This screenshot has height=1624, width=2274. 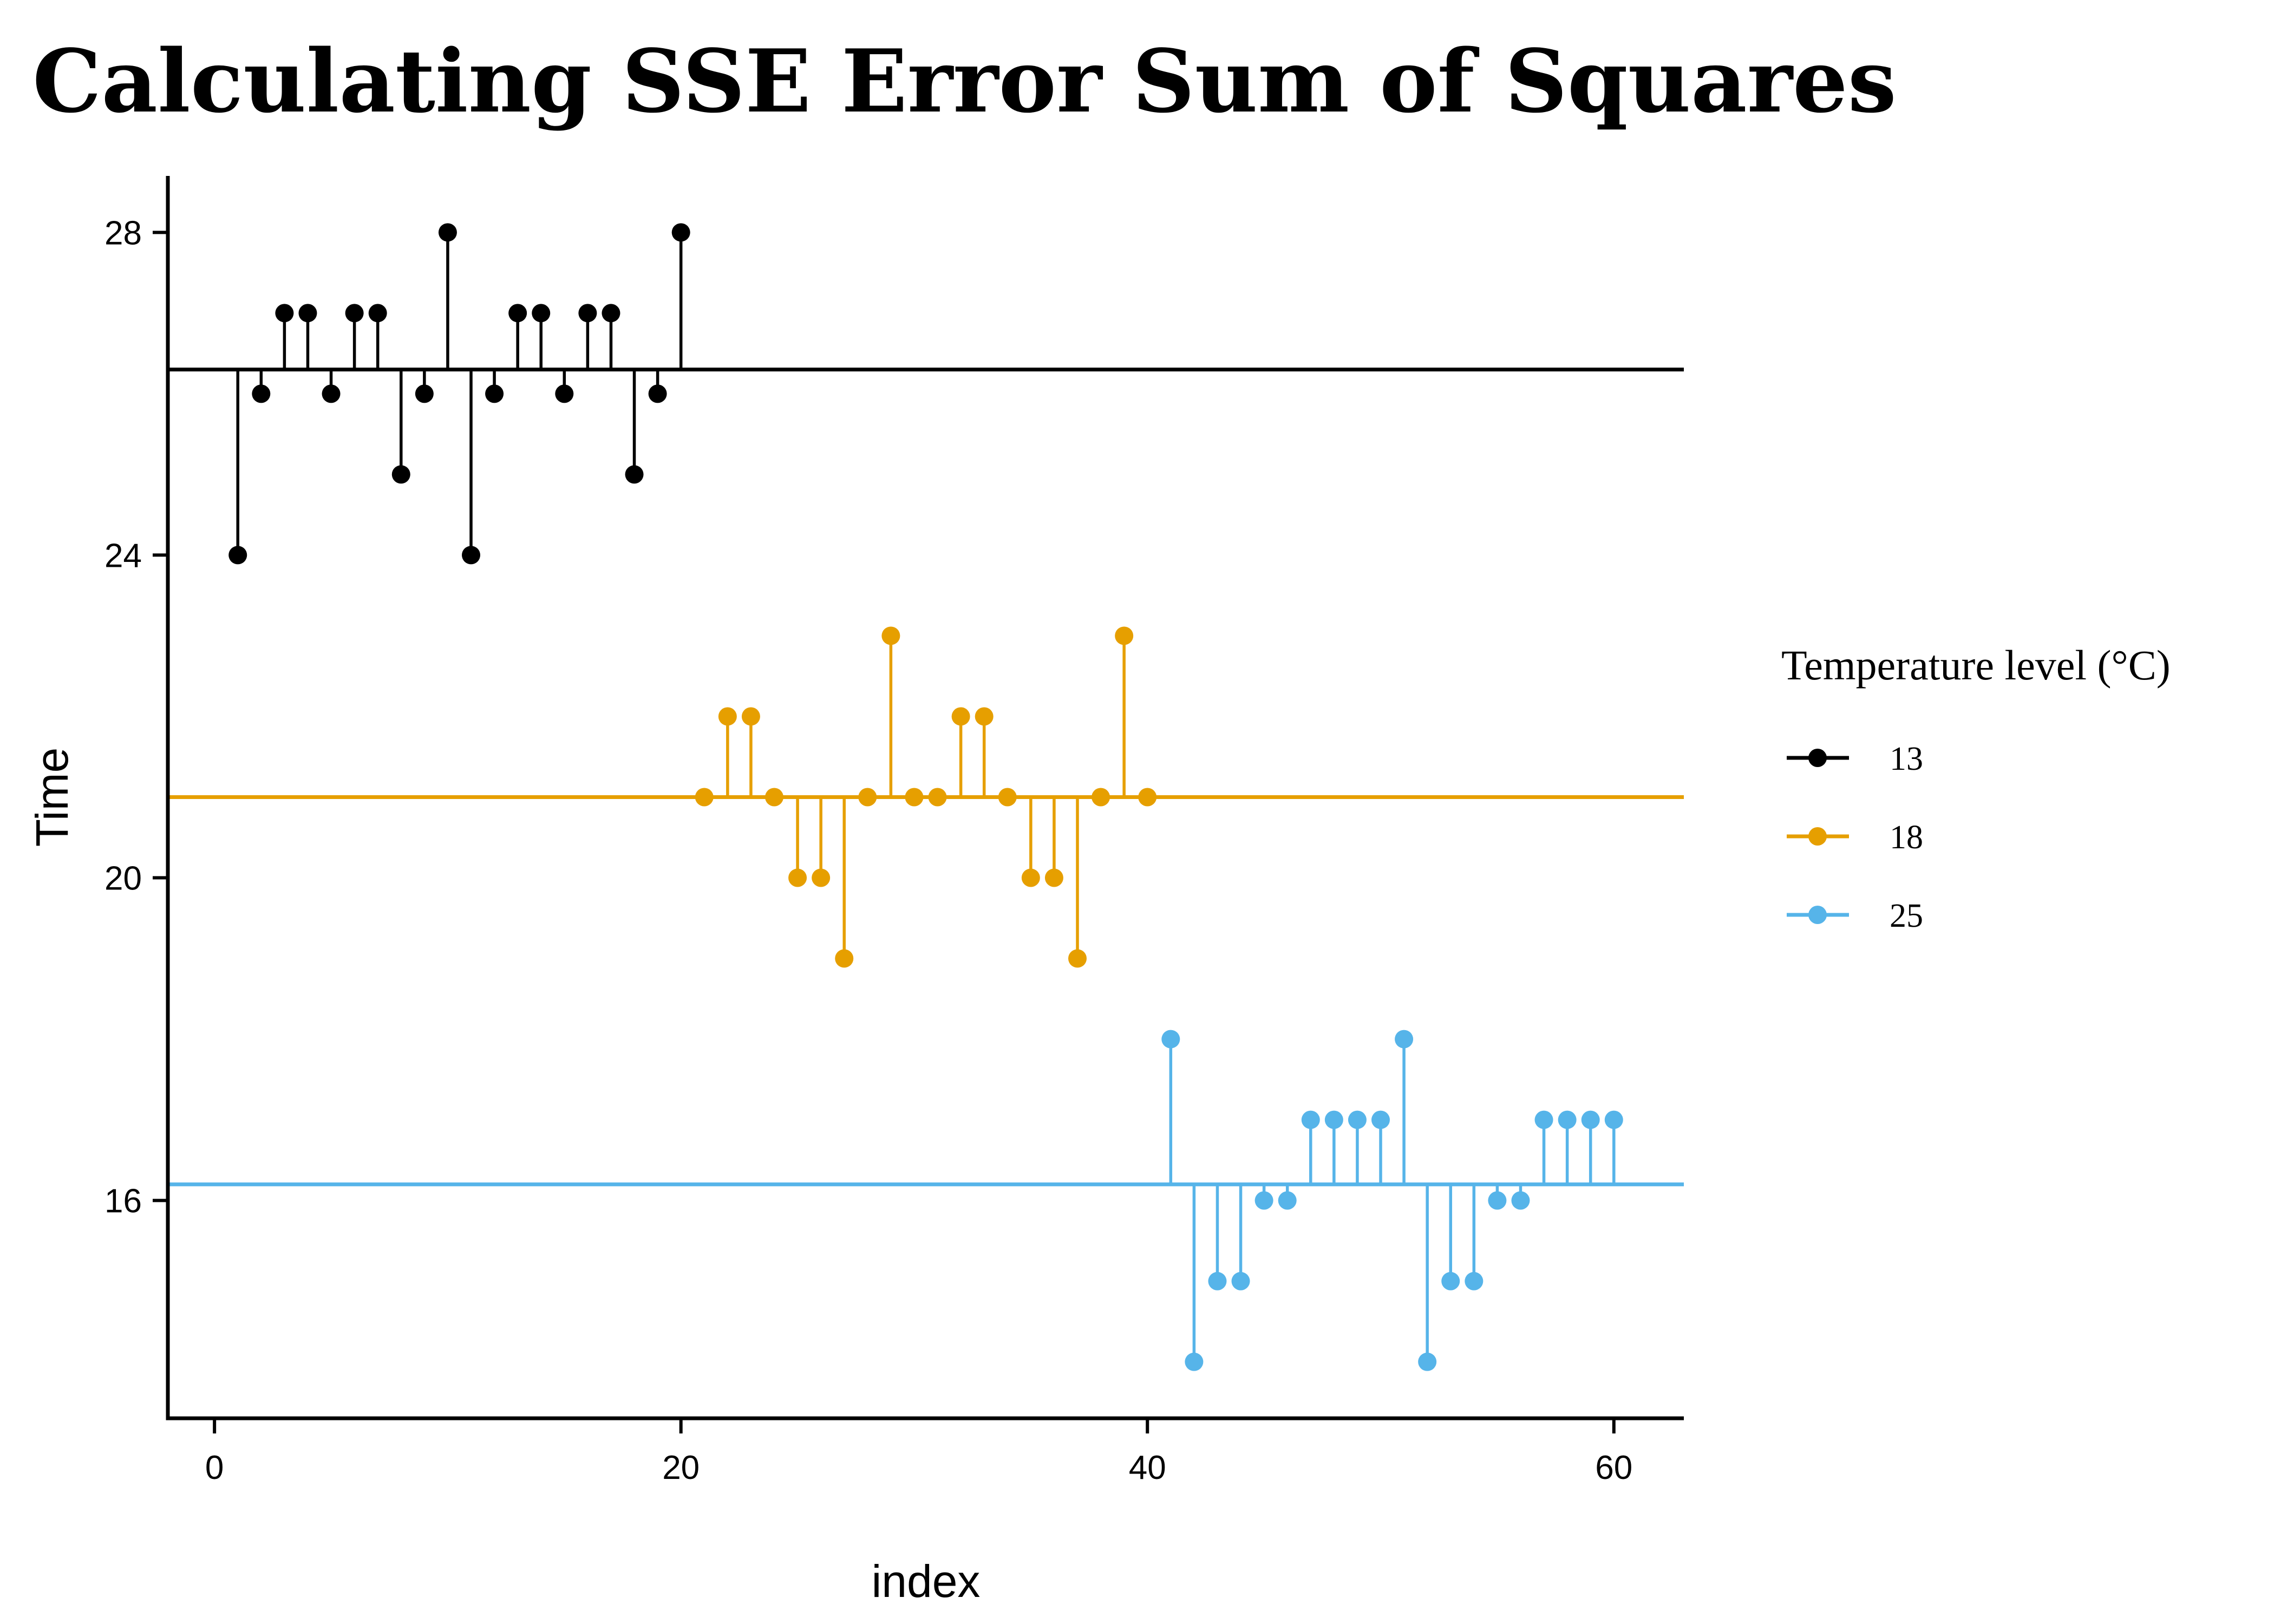 I want to click on legend-label-25: 25, so click(x=1907, y=916).